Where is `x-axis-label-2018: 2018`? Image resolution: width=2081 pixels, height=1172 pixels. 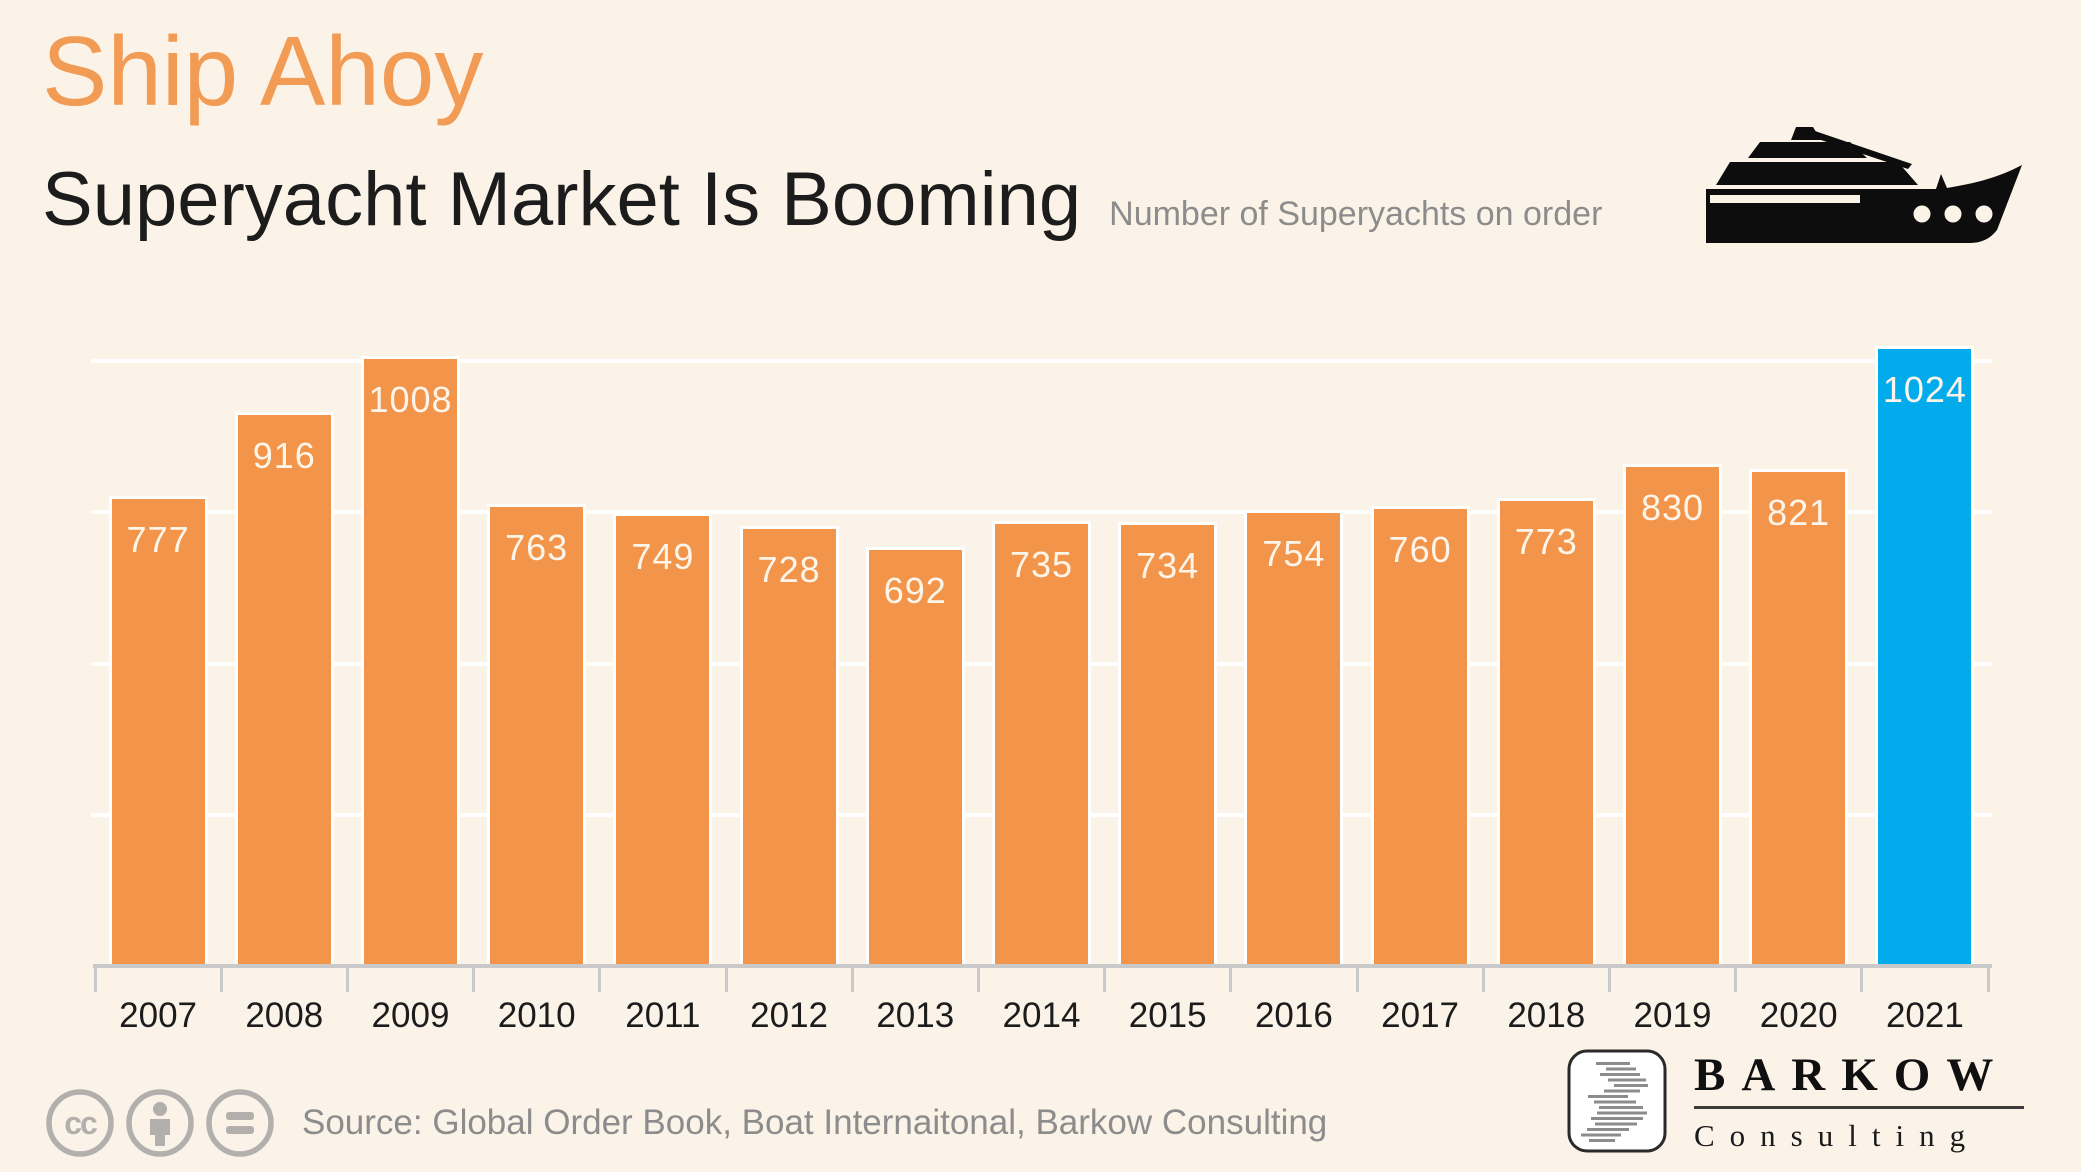 x-axis-label-2018: 2018 is located at coordinates (1546, 1015).